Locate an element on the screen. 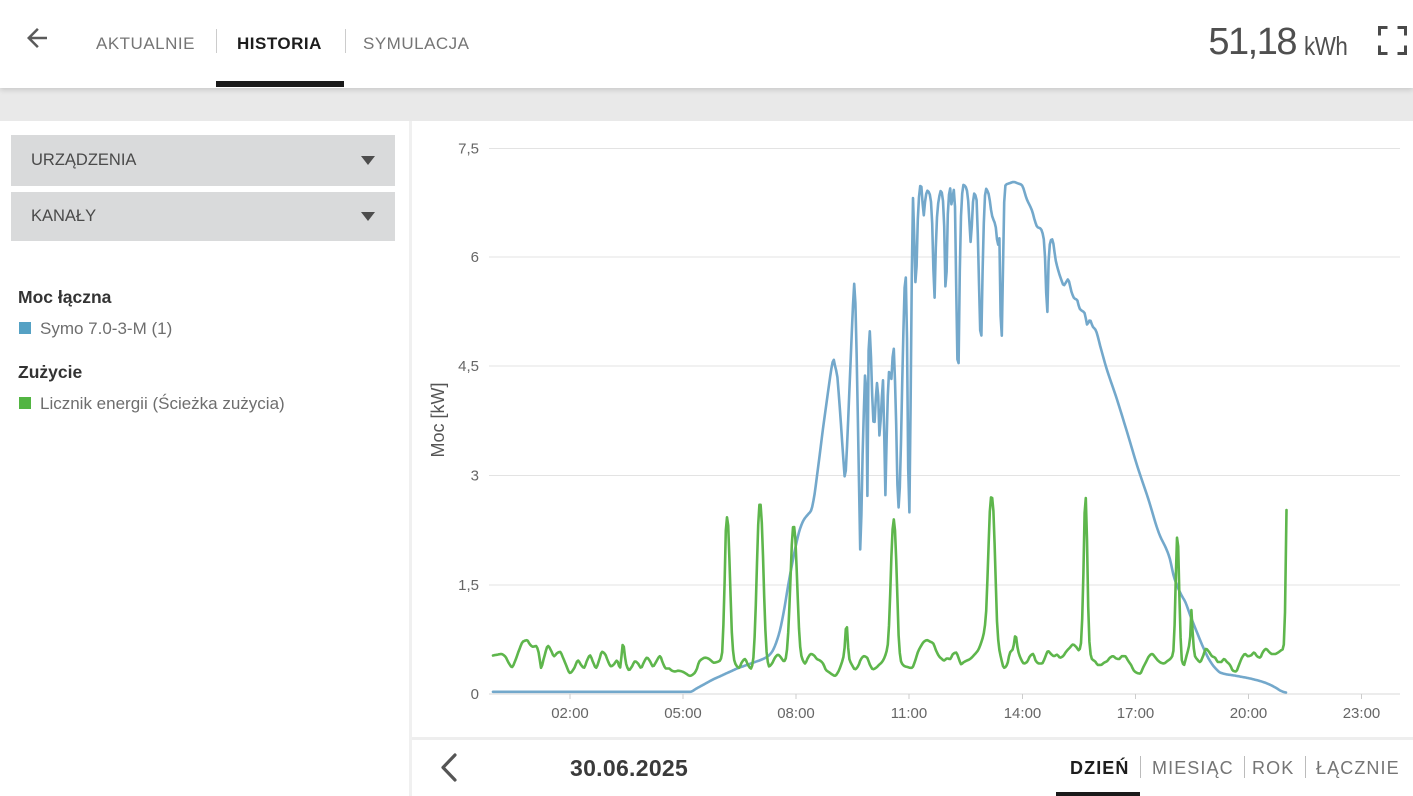 This screenshot has height=796, width=1413. svg-text: 14:00 is located at coordinates (1023, 713).